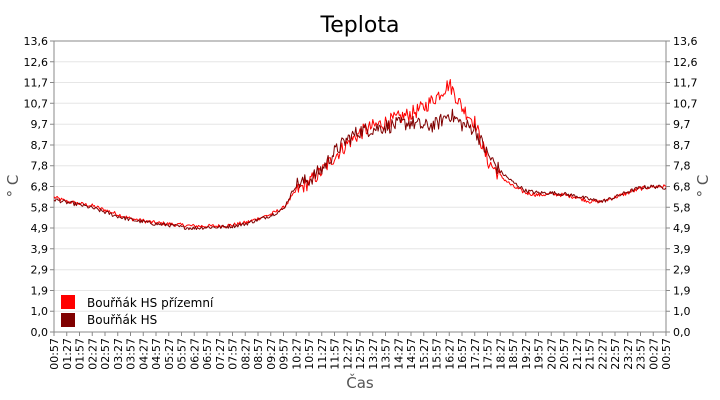 The image size is (720, 400). Describe the element at coordinates (488, 354) in the screenshot. I see `x-tick-label: 17:57` at that location.